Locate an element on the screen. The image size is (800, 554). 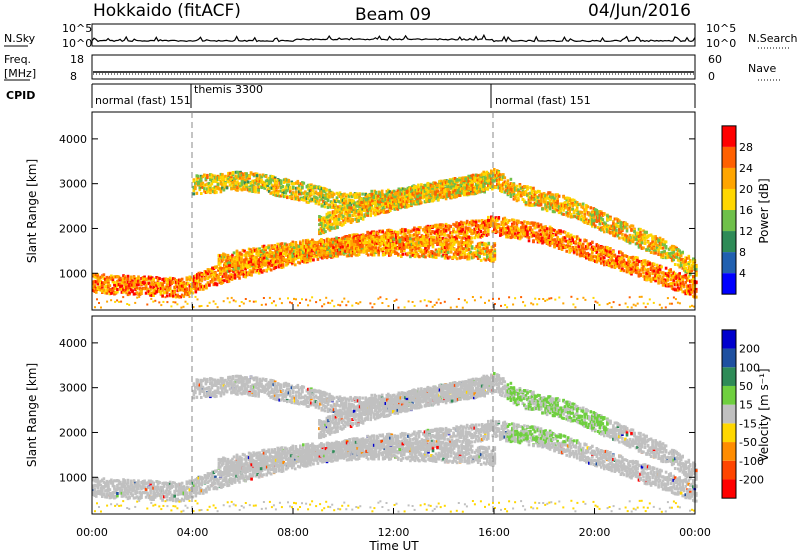
freq-left-tick-top: 18 is located at coordinates (77, 59).